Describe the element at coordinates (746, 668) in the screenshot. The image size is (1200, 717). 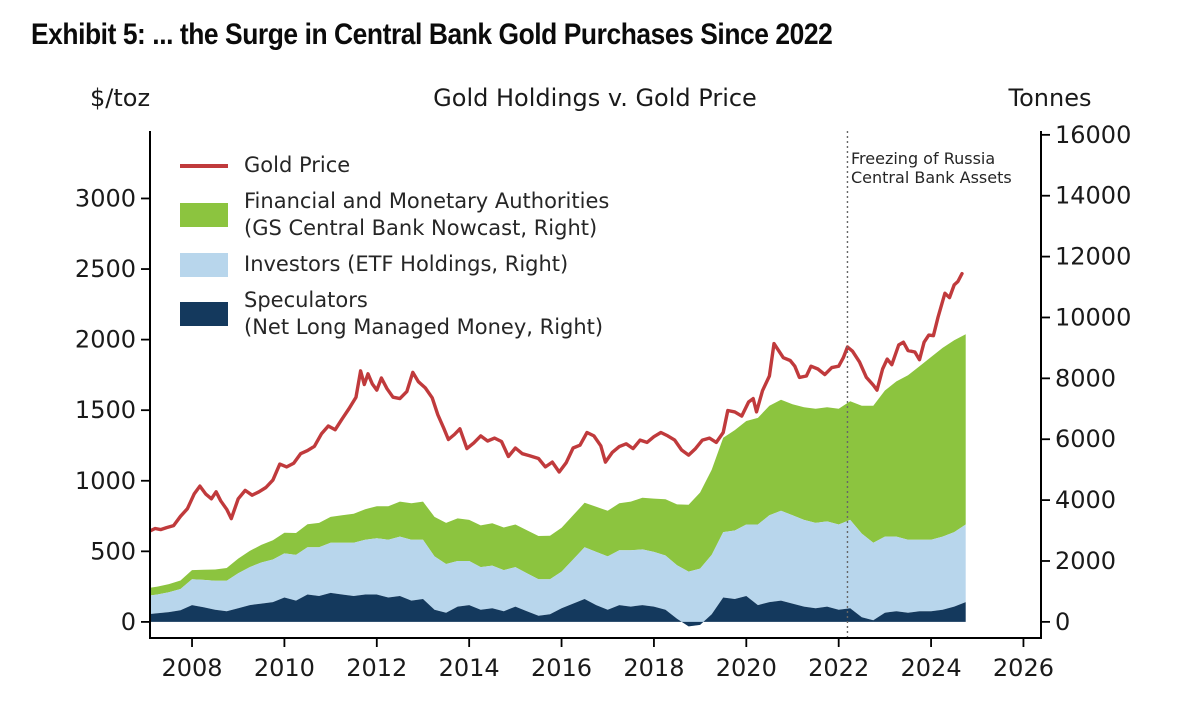
I see `tick-label: 2020` at that location.